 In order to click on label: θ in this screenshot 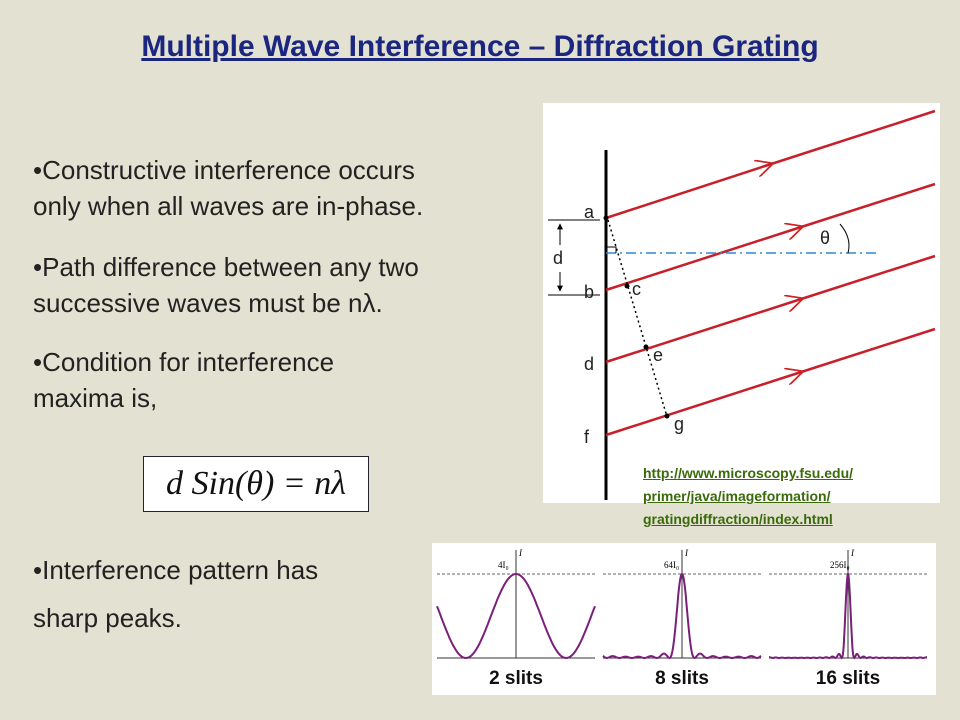, I will do `click(825, 238)`.